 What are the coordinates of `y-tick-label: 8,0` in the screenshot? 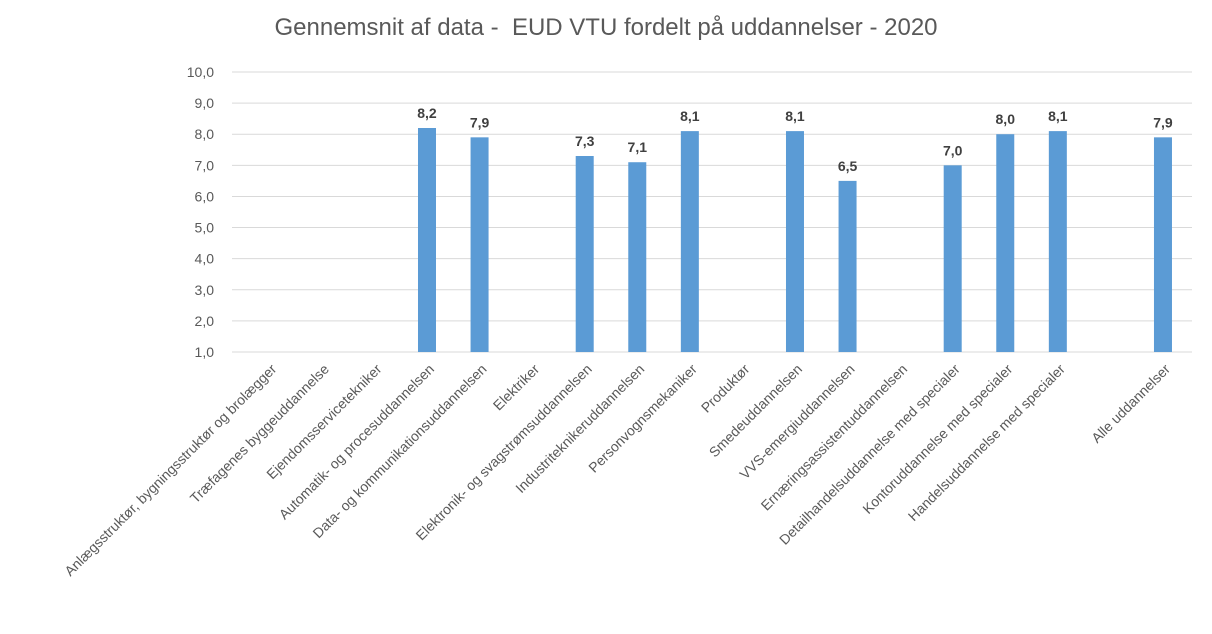 It's located at (205, 134).